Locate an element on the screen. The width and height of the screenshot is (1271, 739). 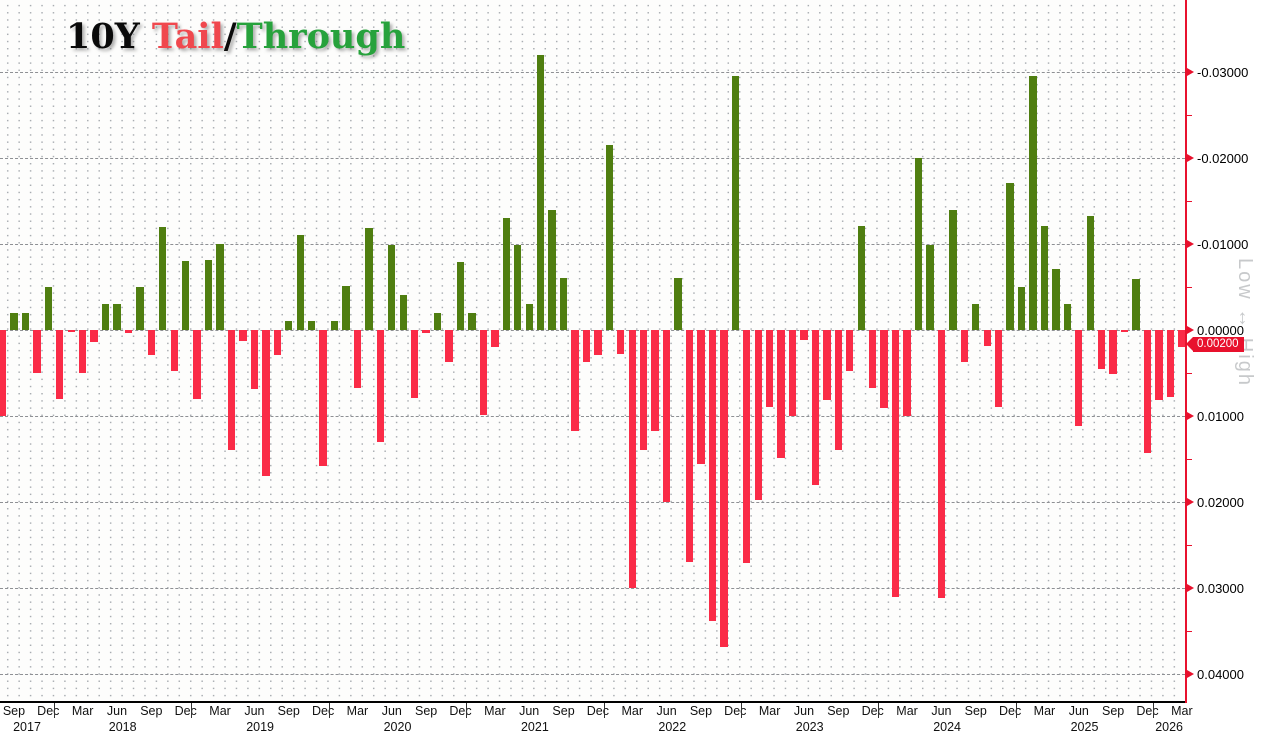
x-axis-year-label: 2018 is located at coordinates (122, 727).